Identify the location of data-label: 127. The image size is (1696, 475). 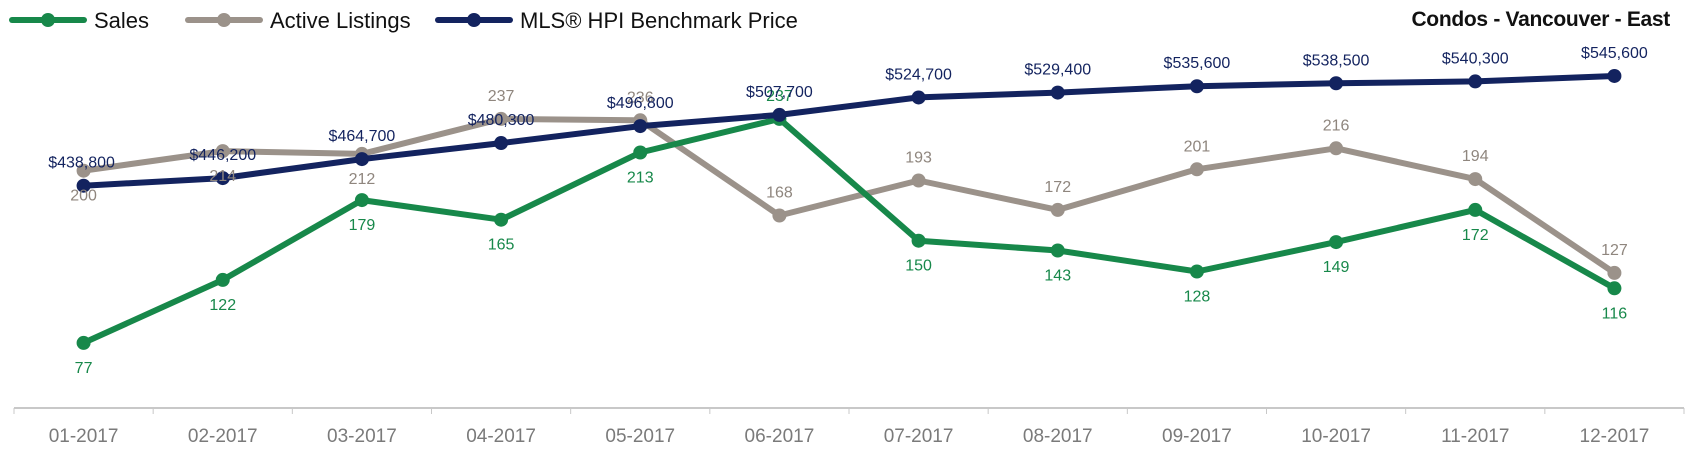
(1614, 250).